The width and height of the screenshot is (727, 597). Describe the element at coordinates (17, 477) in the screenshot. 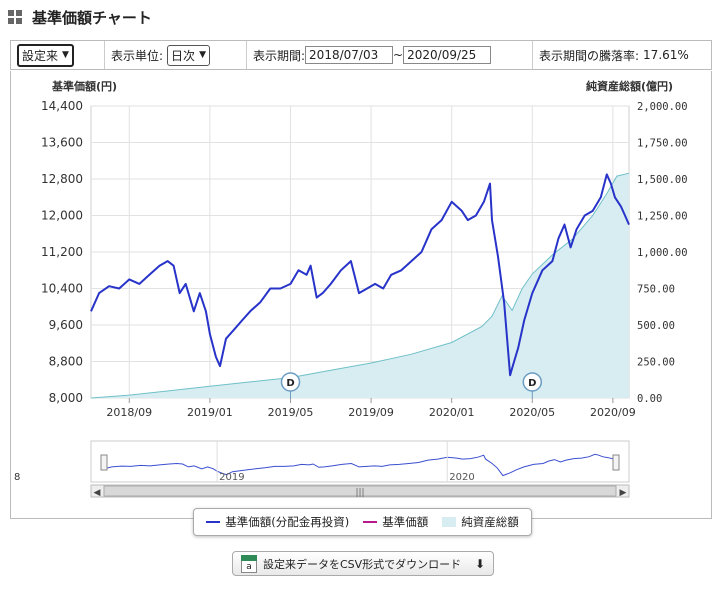

I see `navigator-left-label: 8` at that location.